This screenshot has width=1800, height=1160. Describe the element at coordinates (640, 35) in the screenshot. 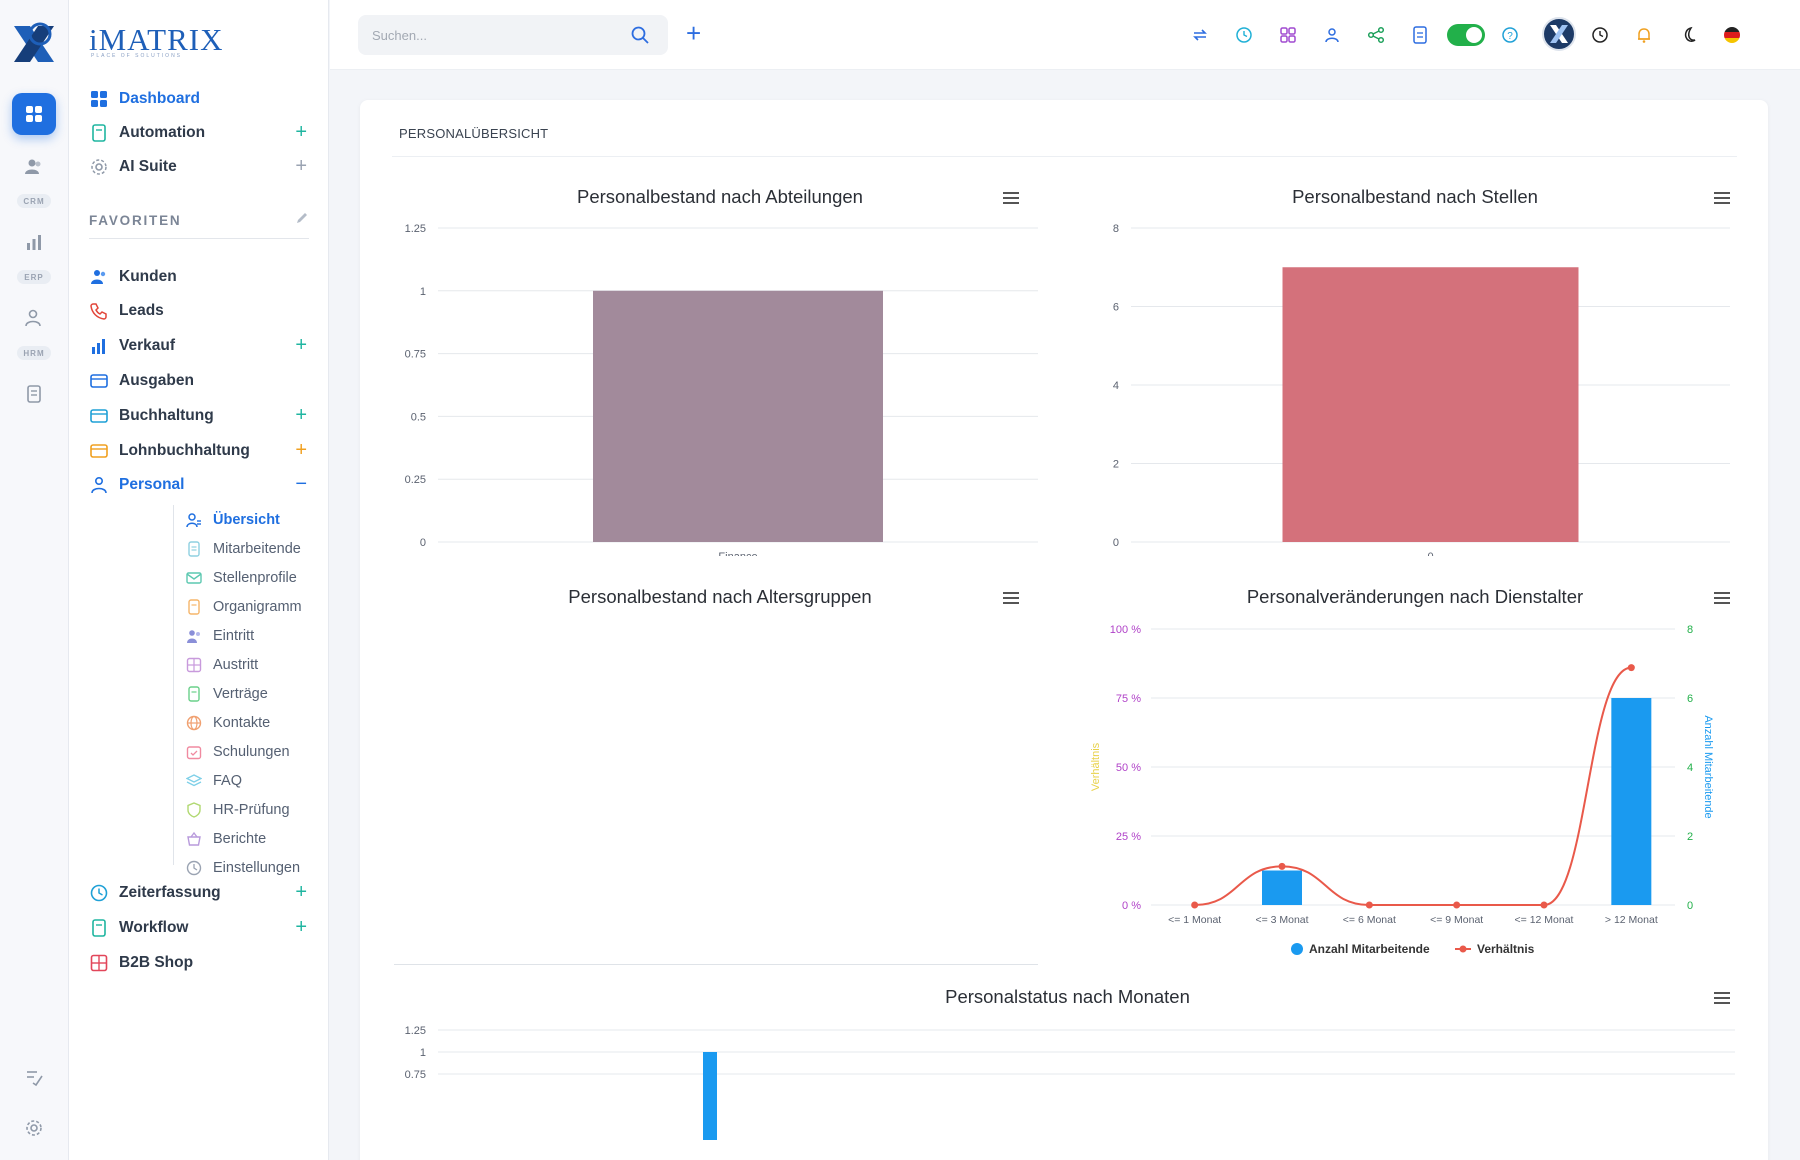

I see `search-icon` at that location.